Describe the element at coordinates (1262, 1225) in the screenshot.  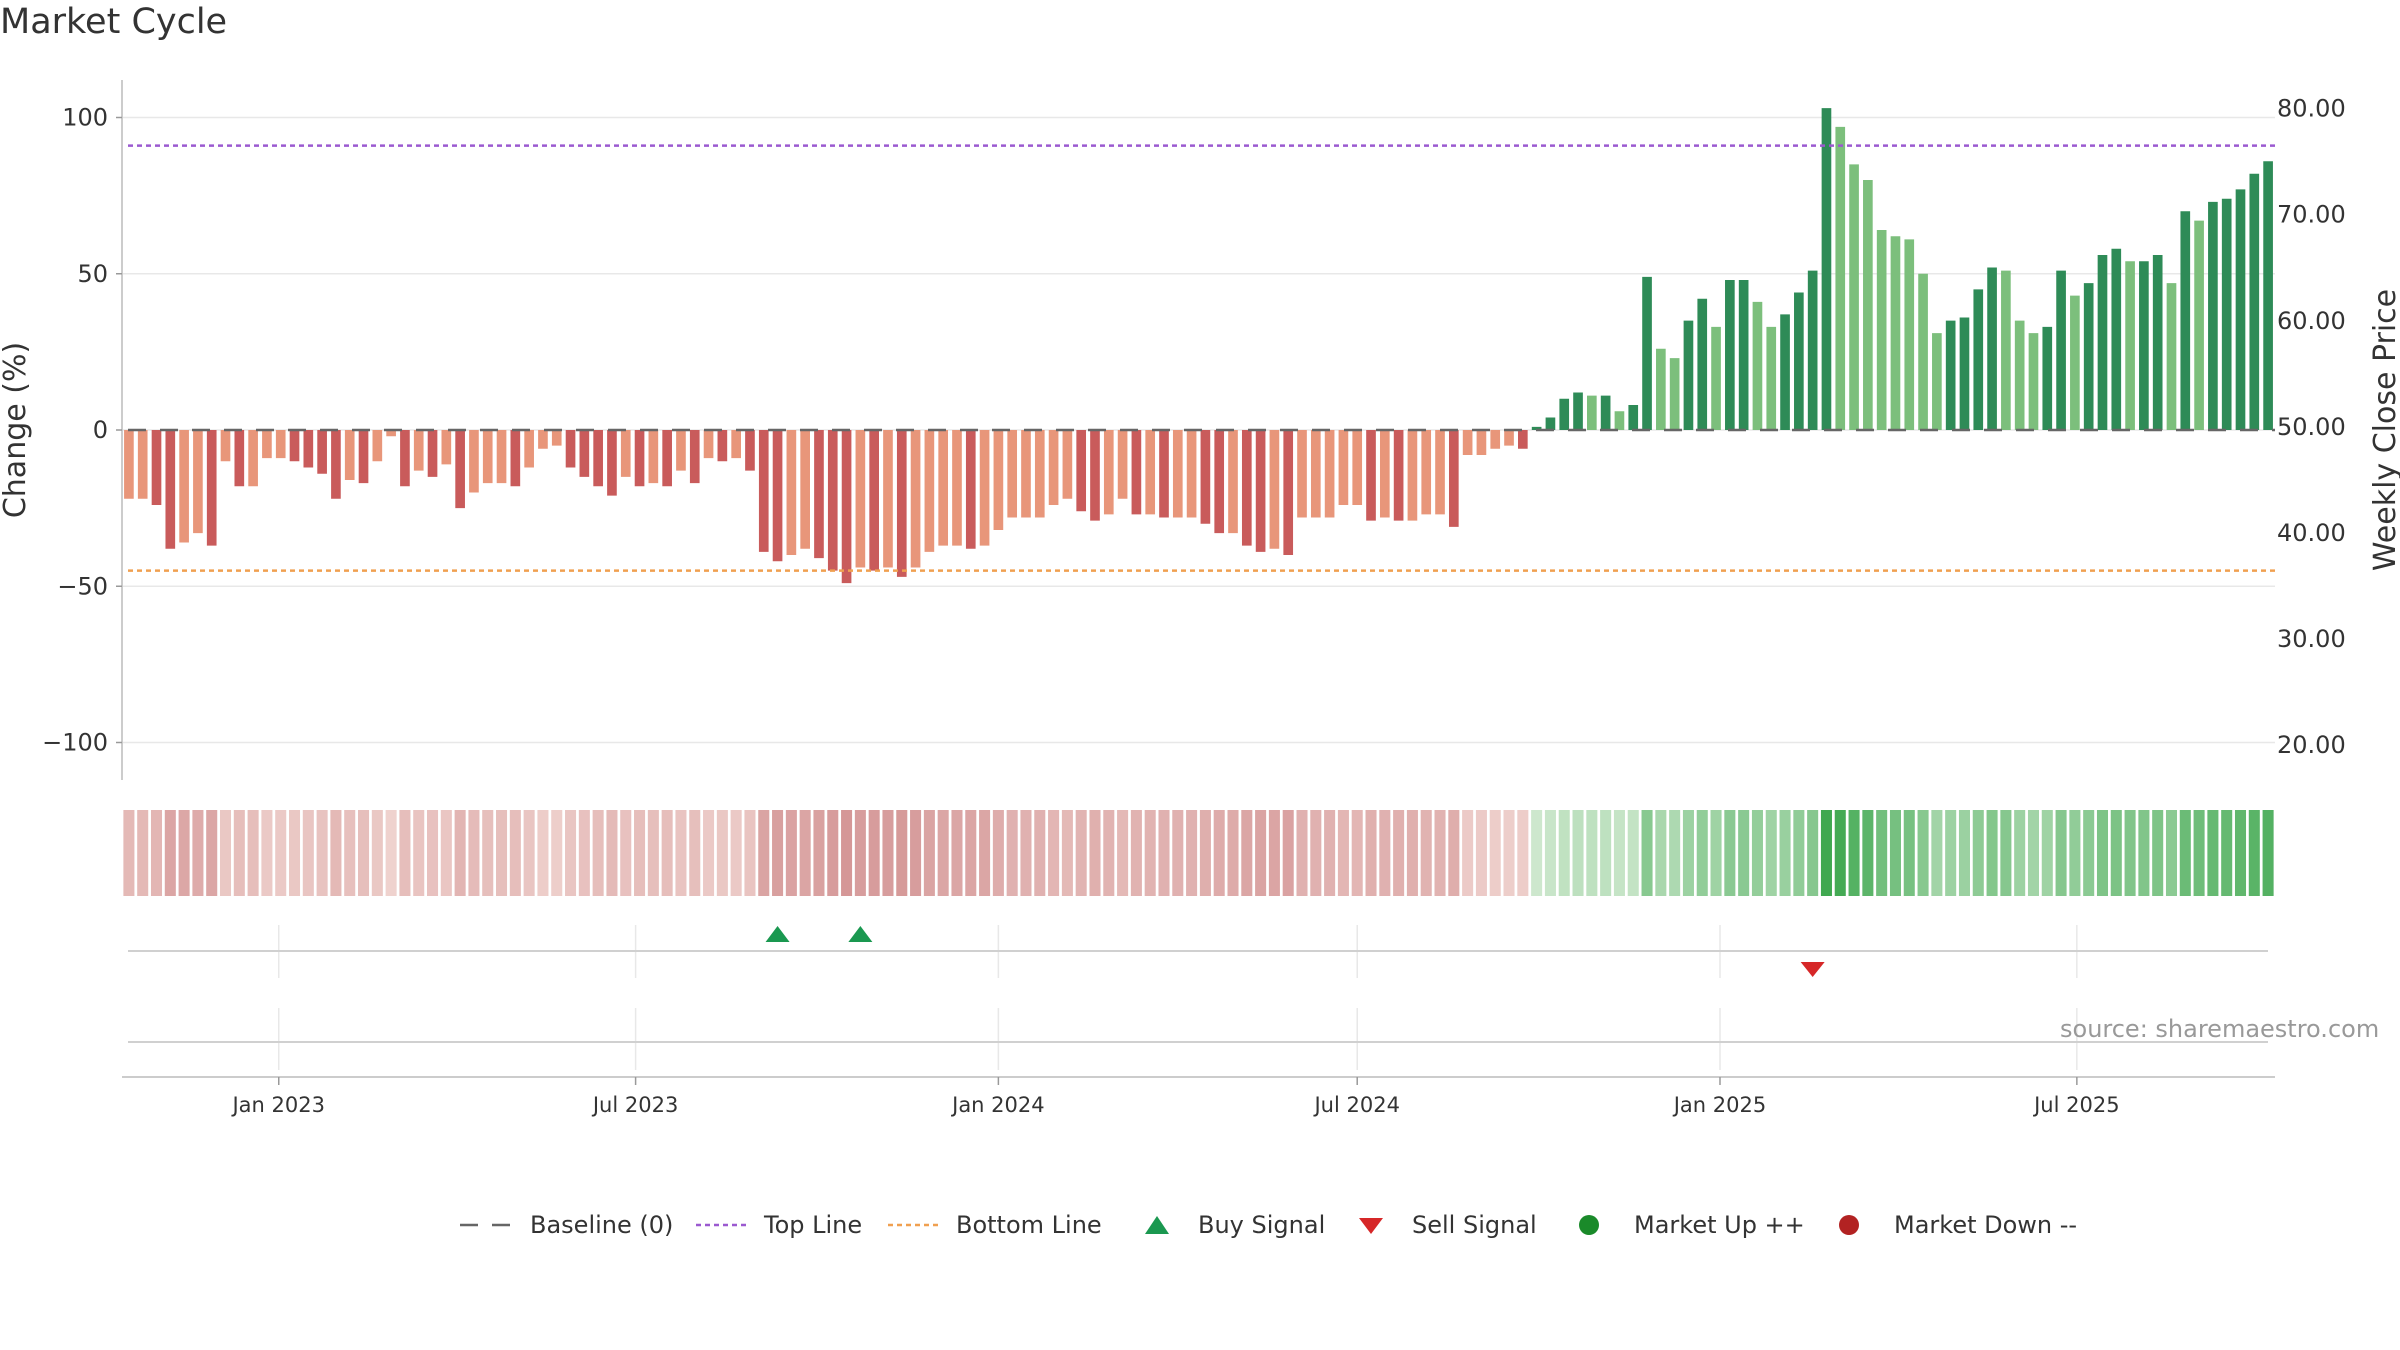
I see `legend-label: Buy Signal` at that location.